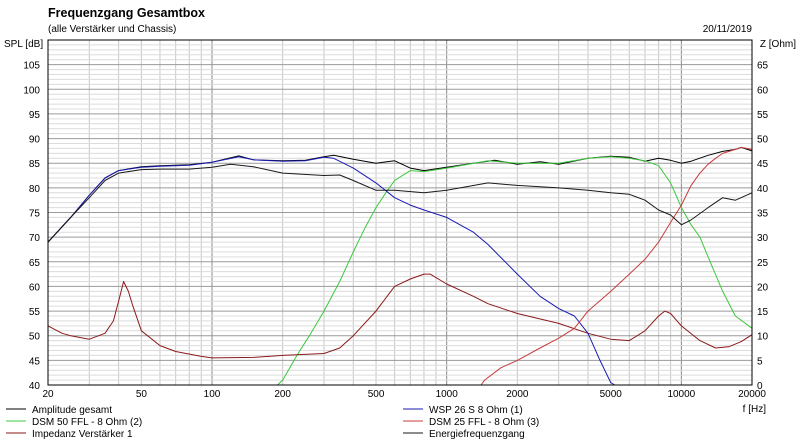 The image size is (800, 448). What do you see at coordinates (126, 13) in the screenshot?
I see `chart-title: Frequenzgang Gesamtbox` at bounding box center [126, 13].